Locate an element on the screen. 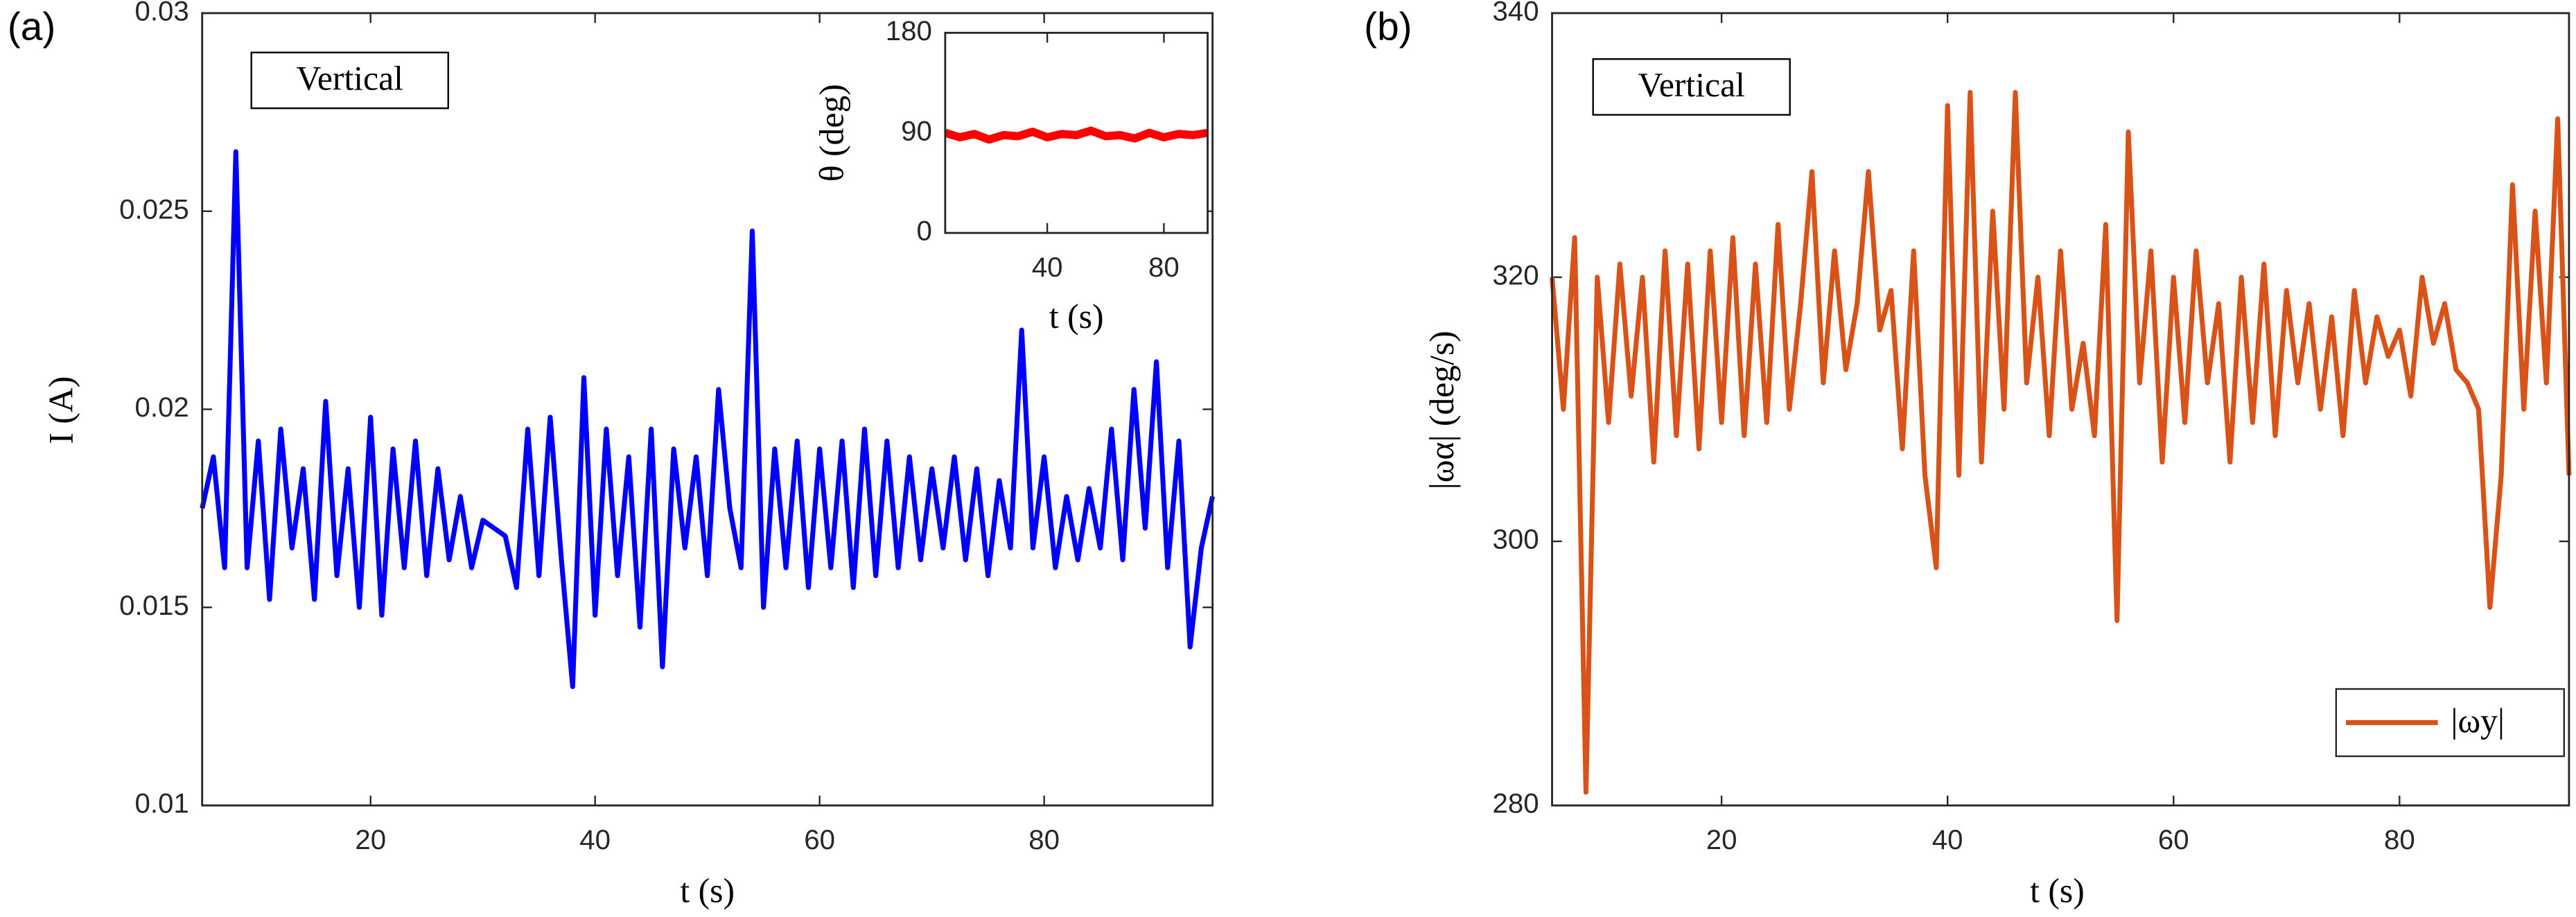  axes-box is located at coordinates (1076, 132).